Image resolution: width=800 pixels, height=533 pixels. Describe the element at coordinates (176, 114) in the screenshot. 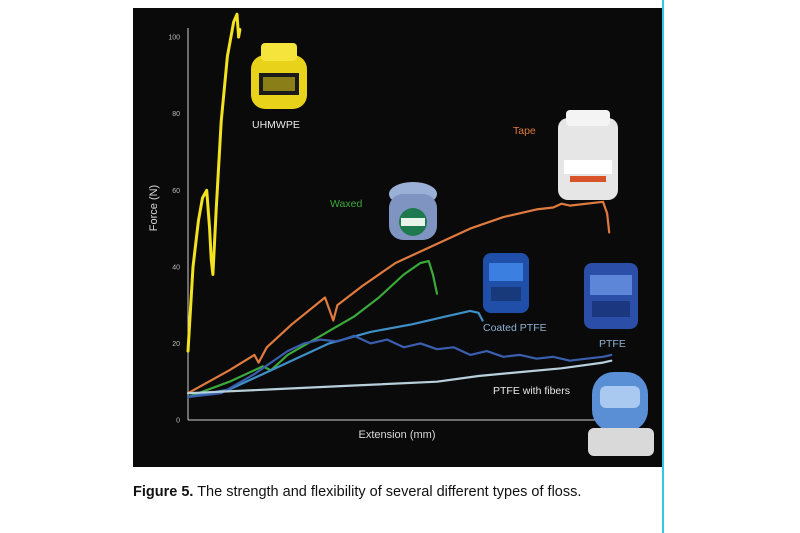

I see `y-tick-label: 80` at that location.